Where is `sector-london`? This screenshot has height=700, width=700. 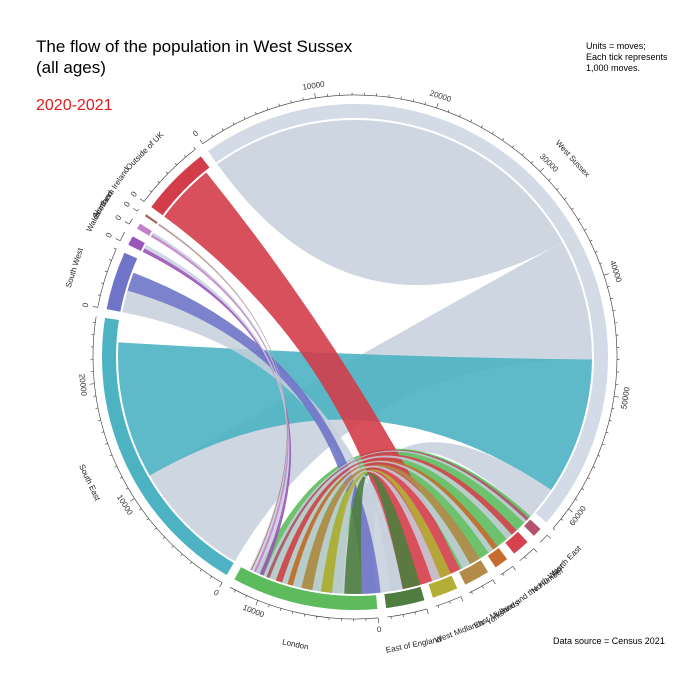 sector-london is located at coordinates (306, 588).